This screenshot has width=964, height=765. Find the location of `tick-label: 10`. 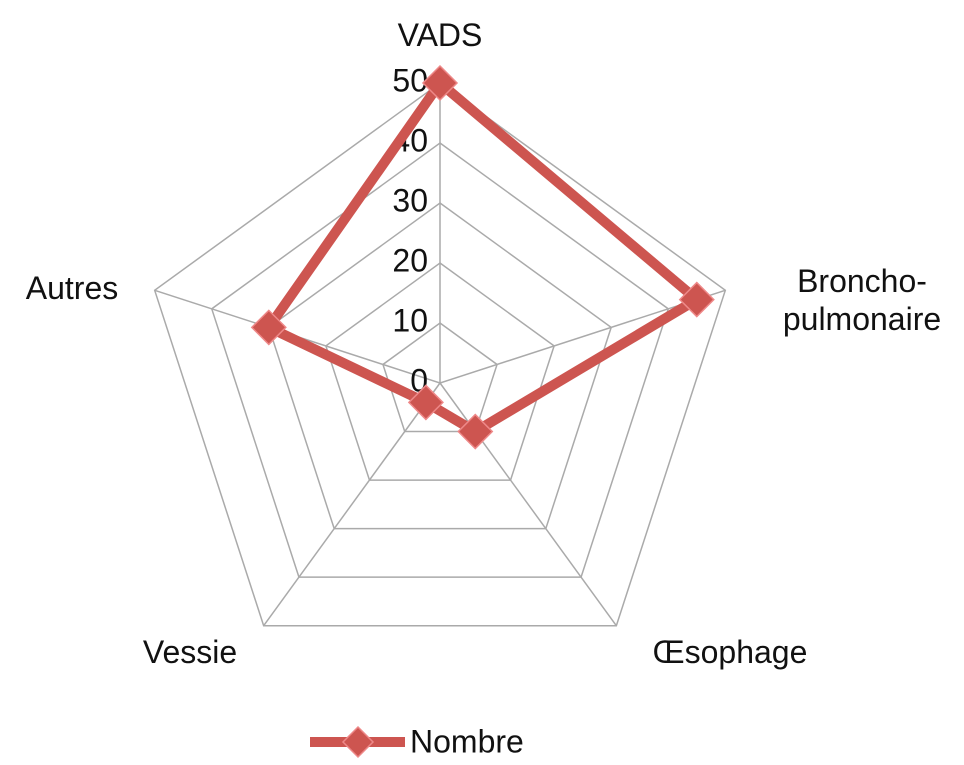

tick-label: 10 is located at coordinates (410, 320).